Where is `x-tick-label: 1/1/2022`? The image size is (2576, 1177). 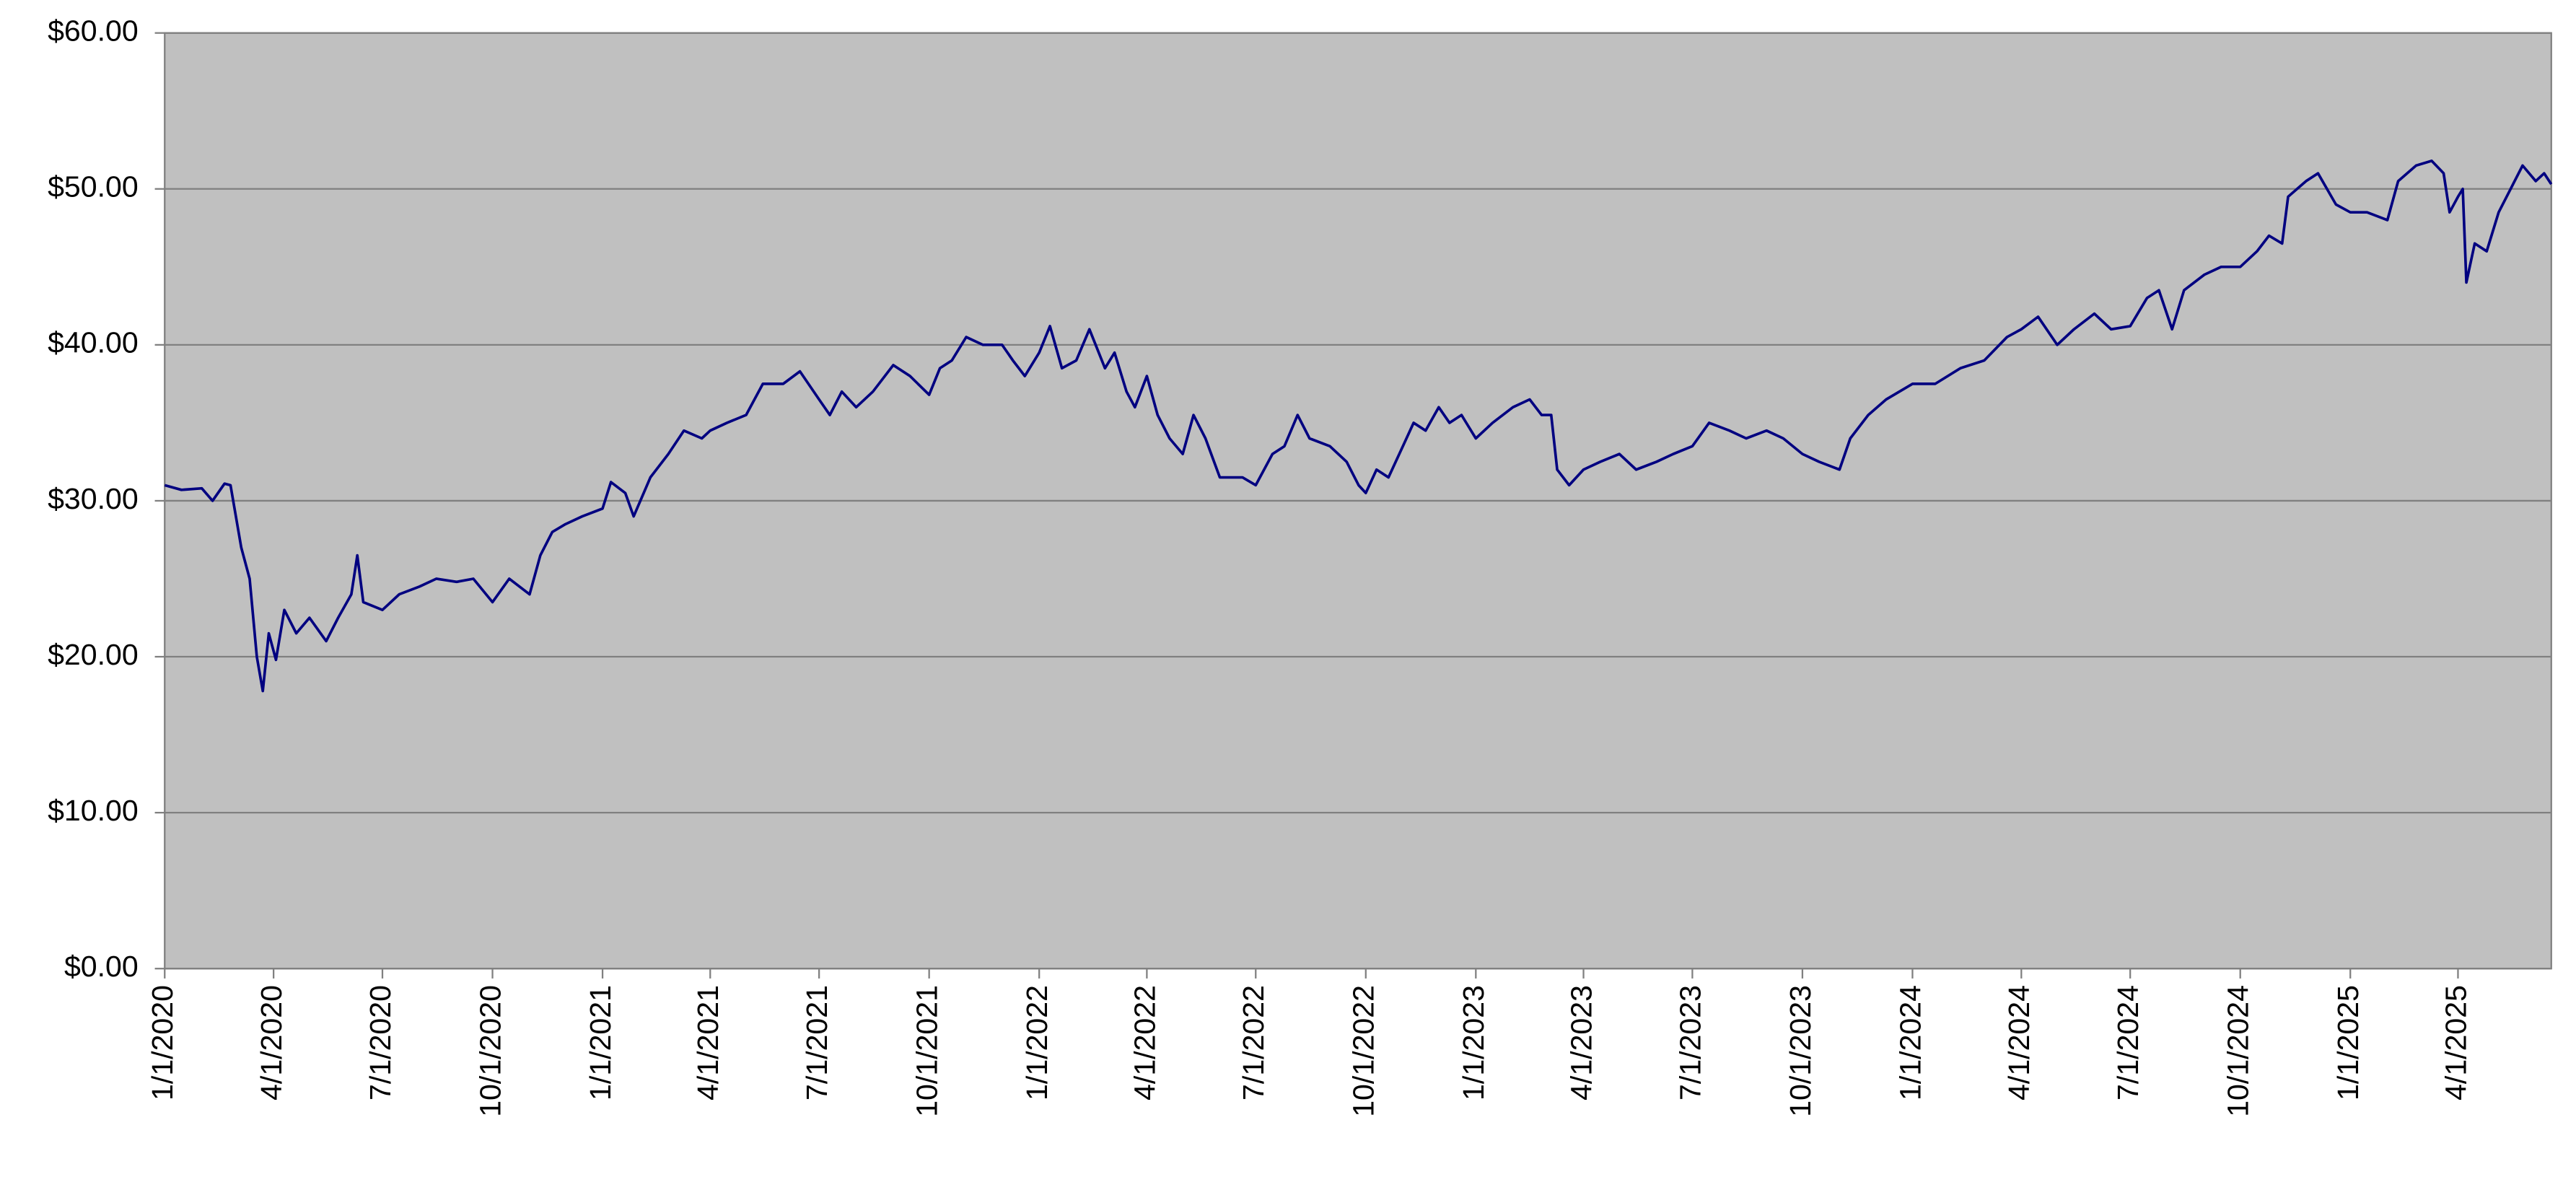 x-tick-label: 1/1/2022 is located at coordinates (1036, 1043).